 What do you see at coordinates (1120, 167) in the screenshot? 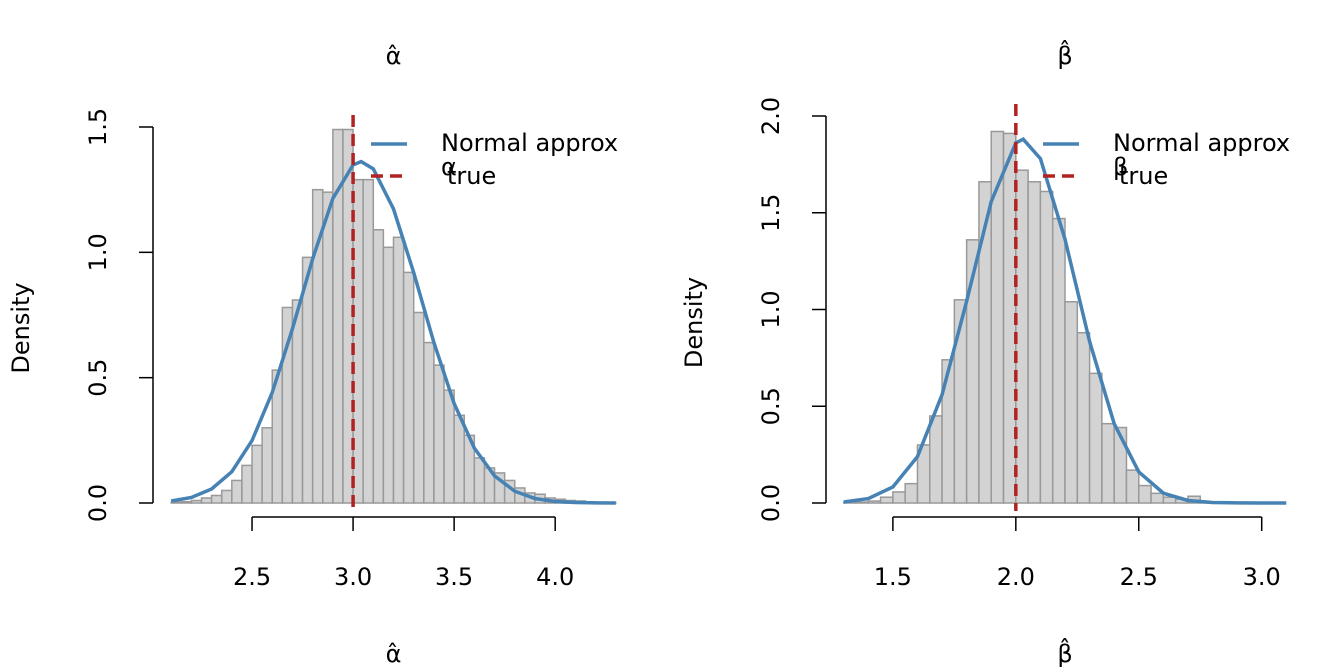
I see `legend-label: β` at bounding box center [1120, 167].